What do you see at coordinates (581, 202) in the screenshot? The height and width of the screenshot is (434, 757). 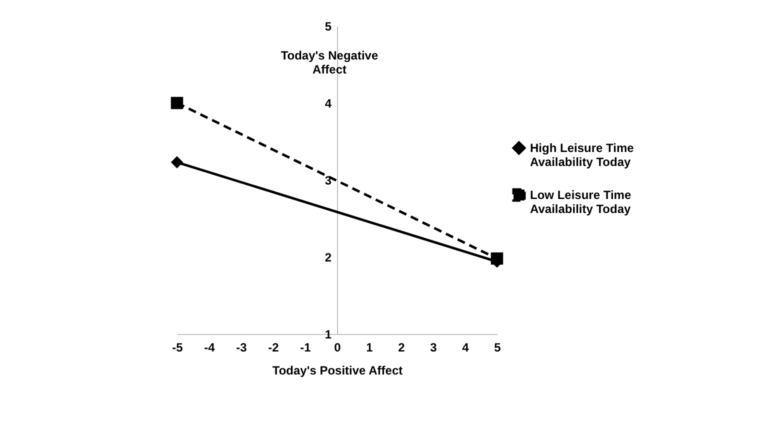 I see `legend-label: Low Leisure Time Availability Today` at bounding box center [581, 202].